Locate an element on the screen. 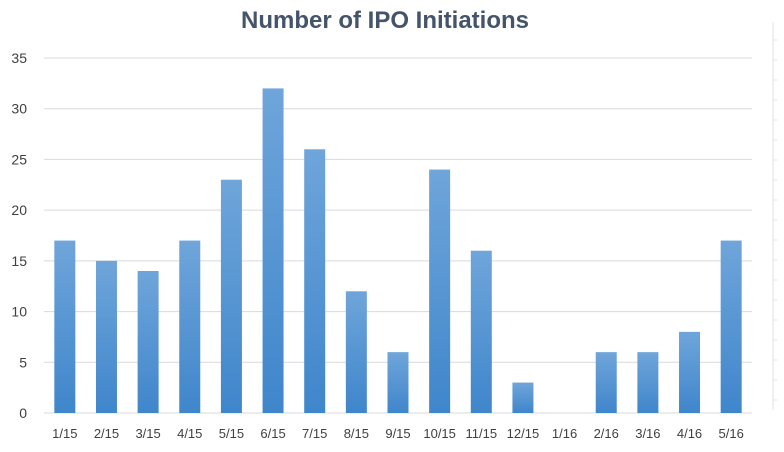 The width and height of the screenshot is (784, 452). y-tick-label: 0 is located at coordinates (23, 413).